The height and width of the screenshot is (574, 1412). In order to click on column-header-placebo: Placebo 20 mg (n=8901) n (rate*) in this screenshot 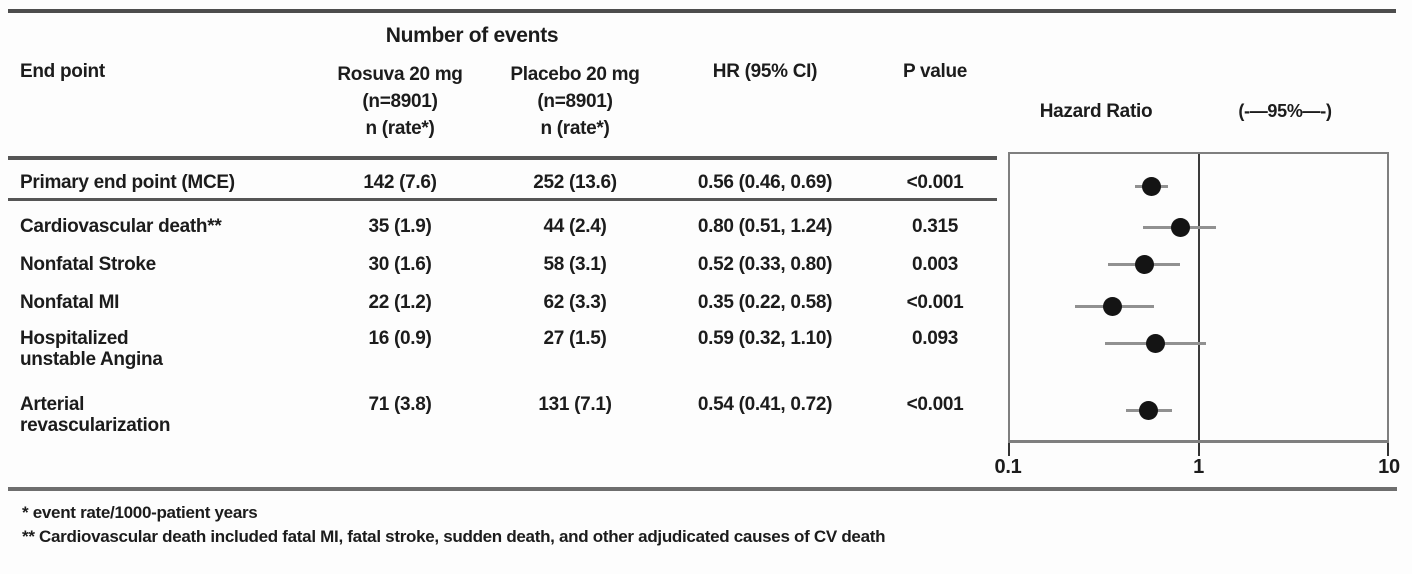, I will do `click(575, 101)`.